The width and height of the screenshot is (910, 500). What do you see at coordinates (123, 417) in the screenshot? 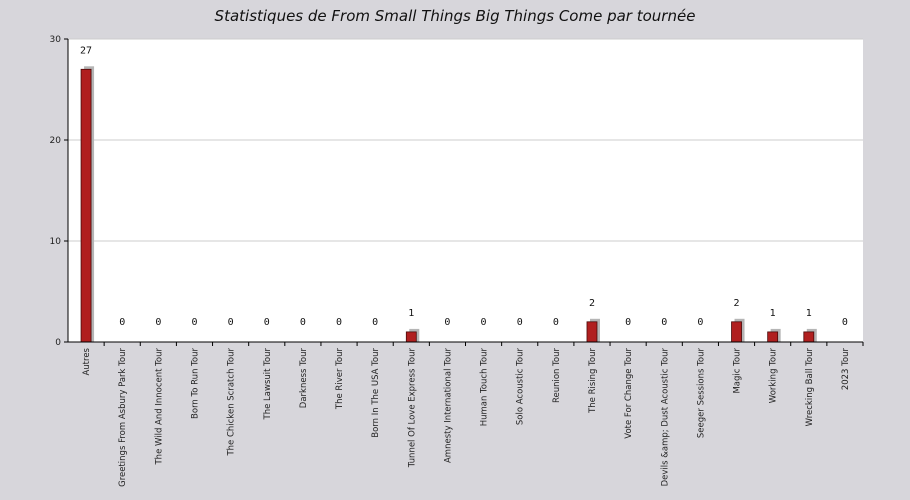
I see `category-label: Greetings From Asbury Park Tour` at bounding box center [123, 417].